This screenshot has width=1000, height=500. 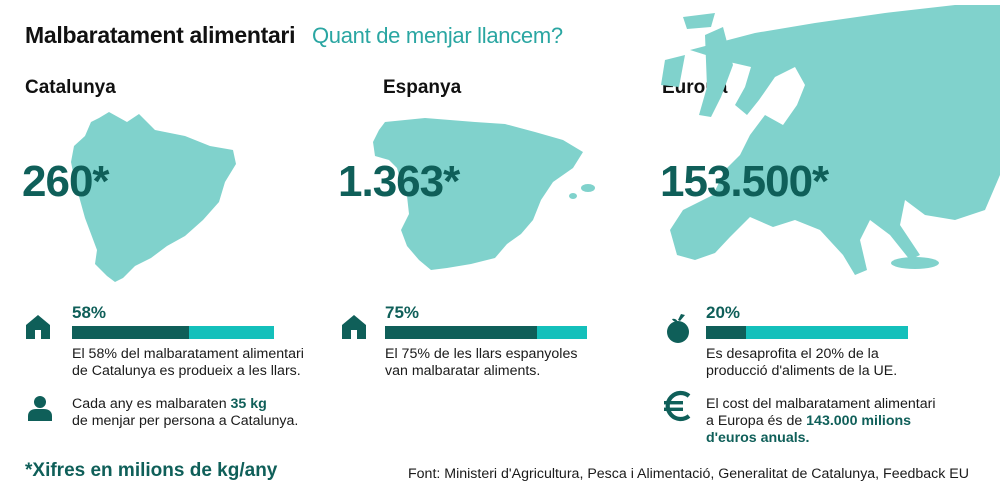 I want to click on total-europa: 153.500*, so click(x=744, y=181).